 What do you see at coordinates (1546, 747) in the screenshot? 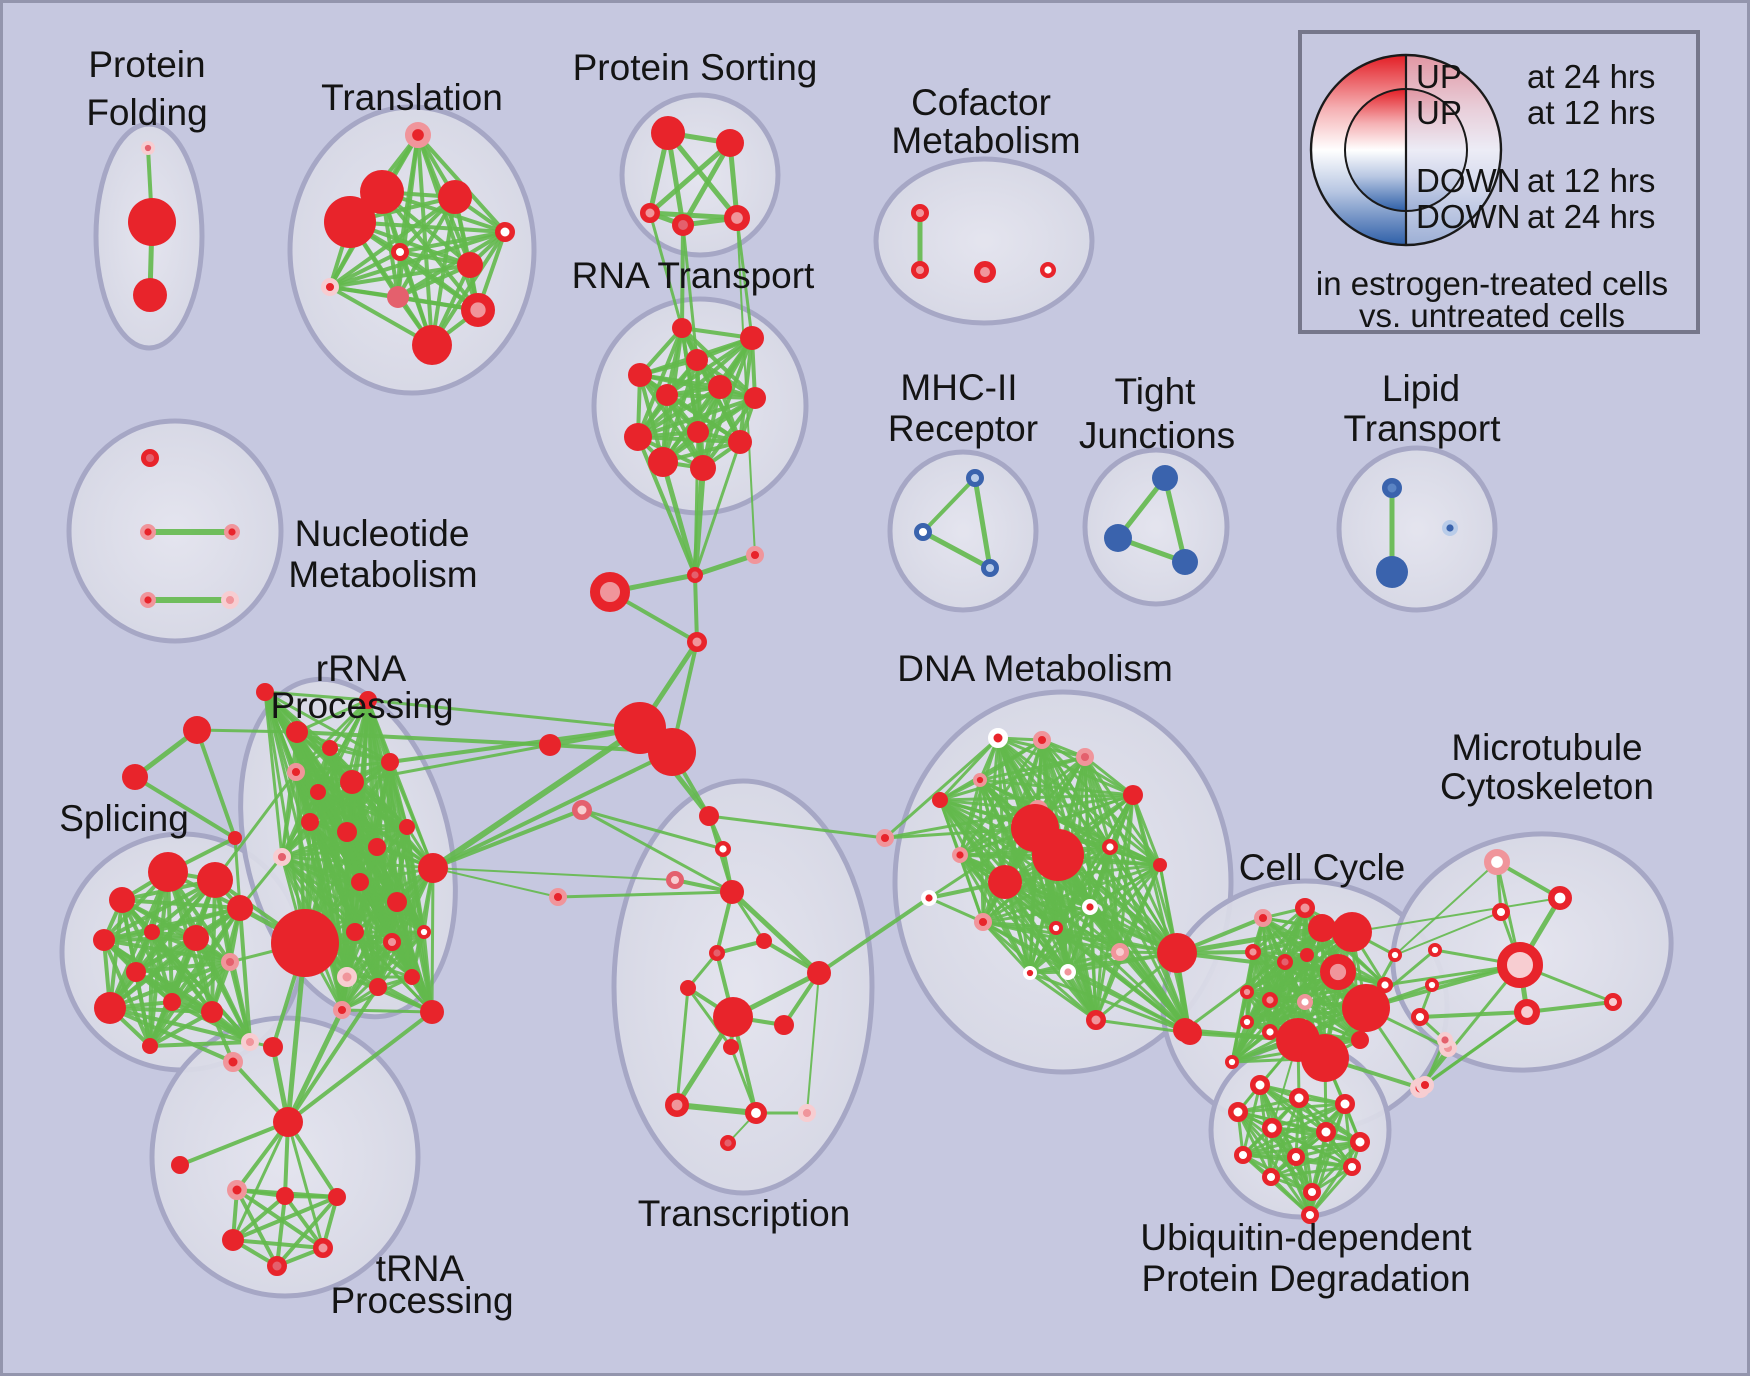
I see `cluster-label: Microtubule` at bounding box center [1546, 747].